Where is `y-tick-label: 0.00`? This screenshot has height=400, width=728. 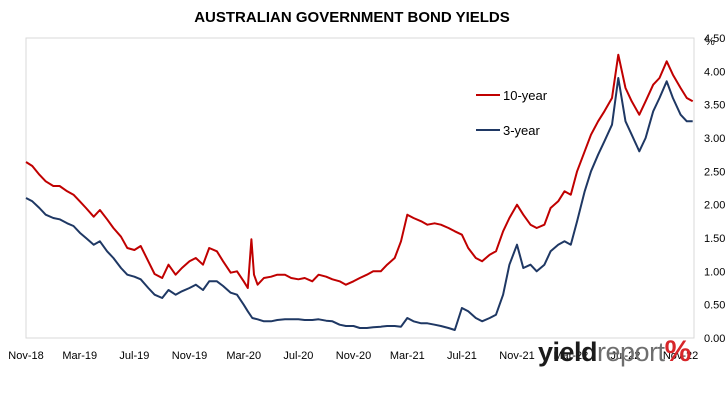 y-tick-label: 0.00 is located at coordinates (714, 339).